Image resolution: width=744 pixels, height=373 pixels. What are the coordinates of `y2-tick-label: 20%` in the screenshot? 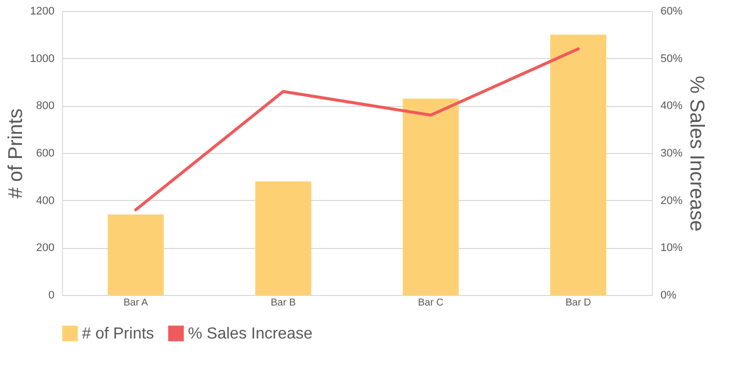 It's located at (671, 200).